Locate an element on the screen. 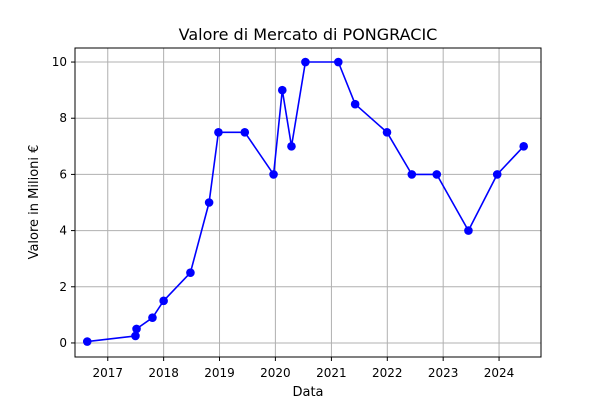 The height and width of the screenshot is (400, 600). y-tick-label: 4 is located at coordinates (63, 231).